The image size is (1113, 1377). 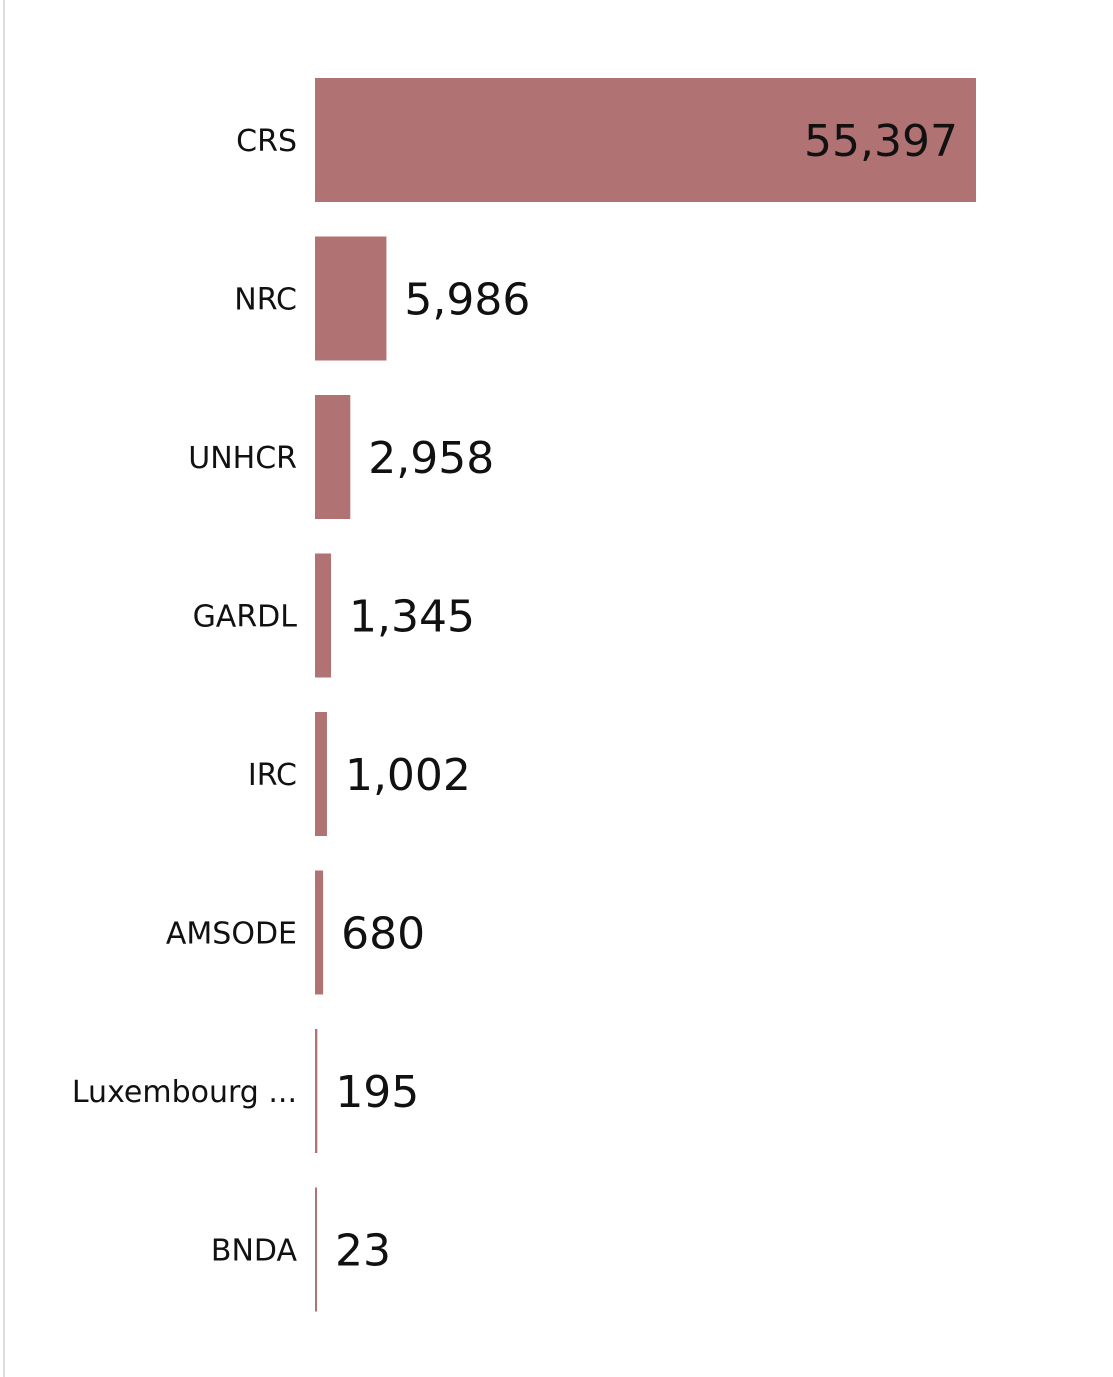 I want to click on category-label: NRC, so click(x=265, y=300).